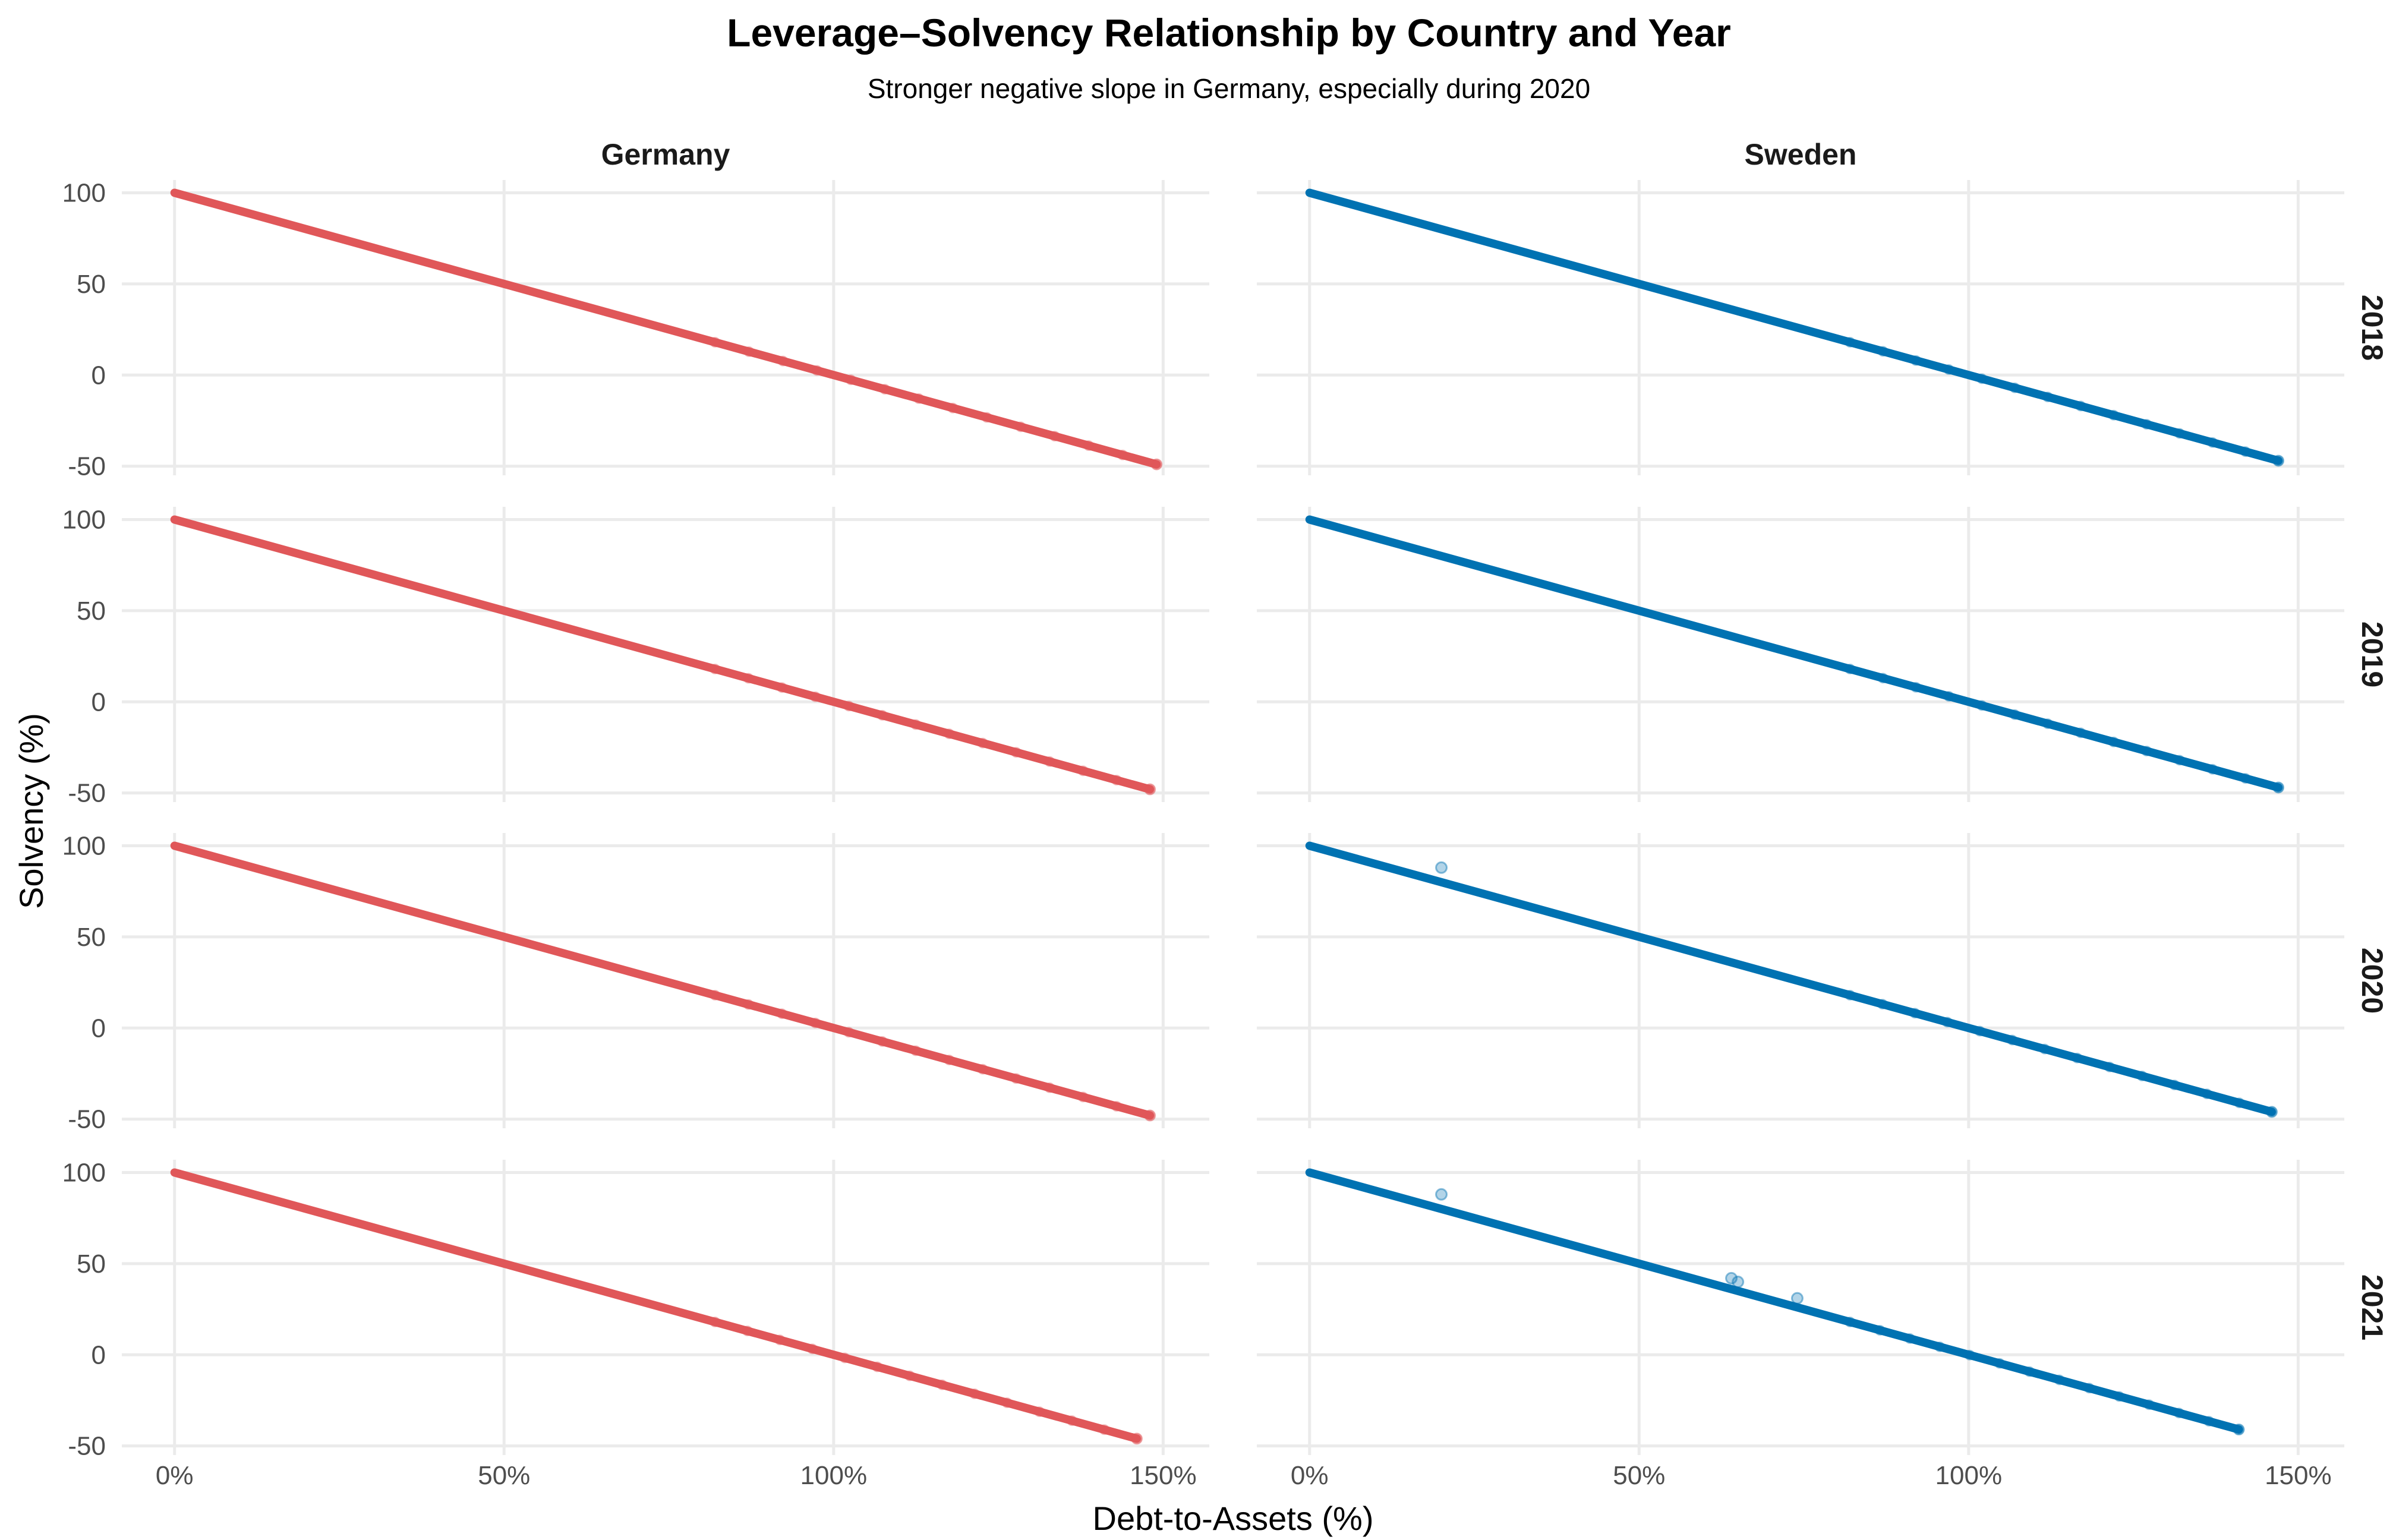 Image resolution: width=2396 pixels, height=1540 pixels. What do you see at coordinates (665, 327) in the screenshot?
I see `panel-germany-2018` at bounding box center [665, 327].